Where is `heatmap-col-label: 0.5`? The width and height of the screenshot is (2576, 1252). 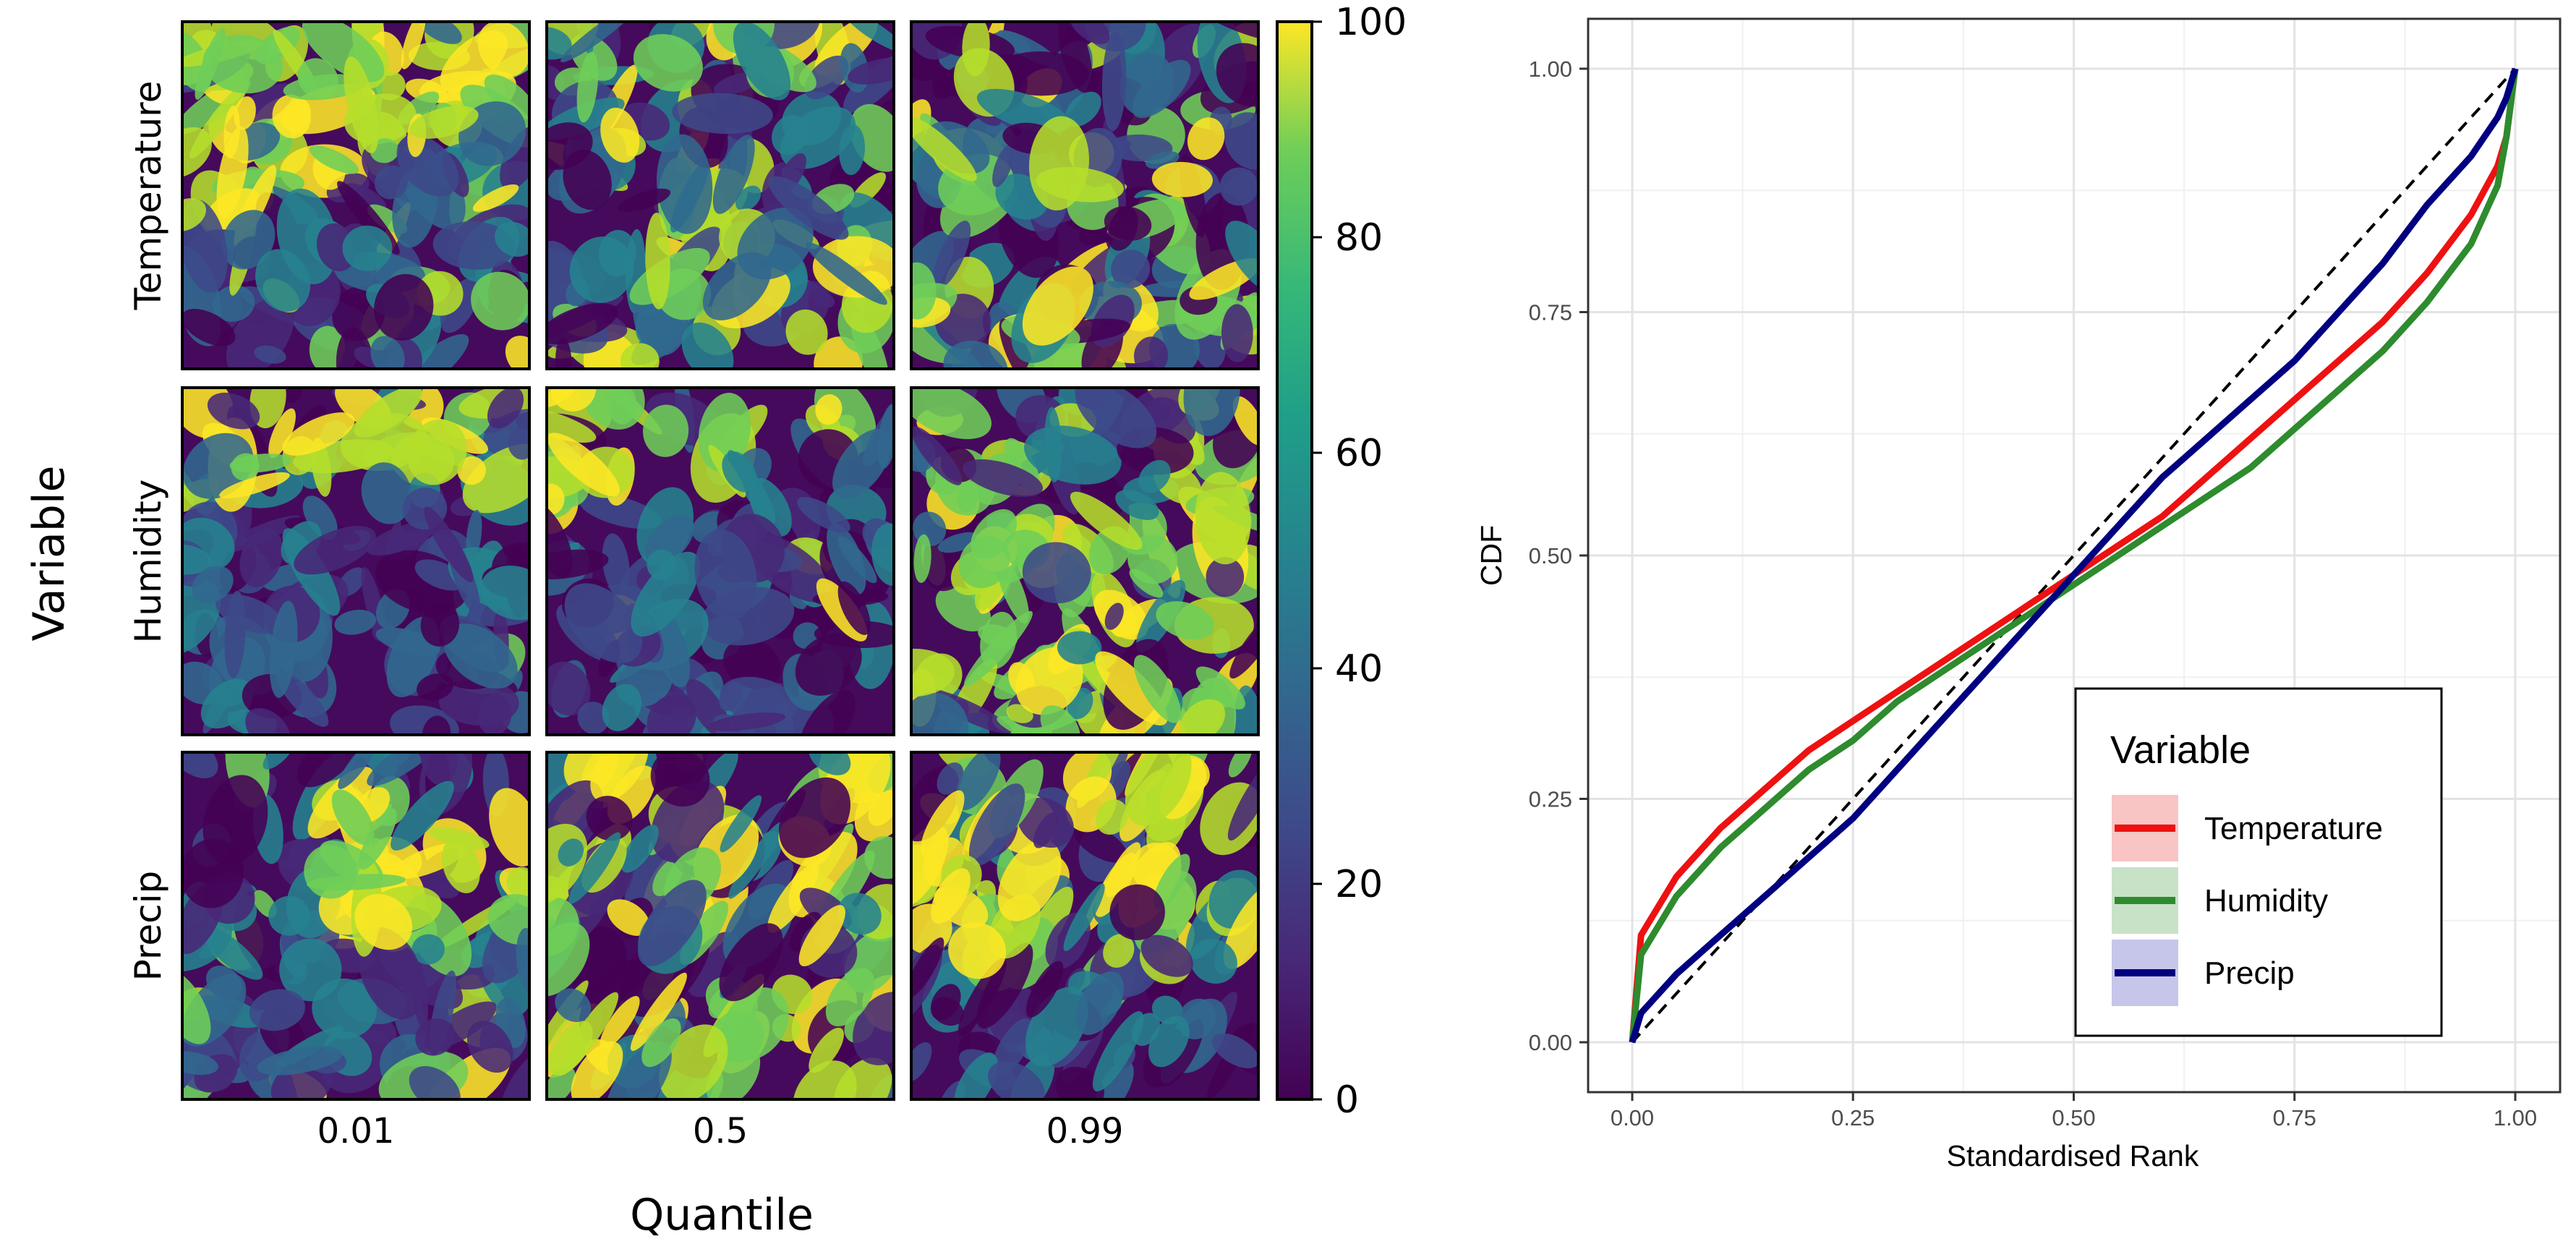
heatmap-col-label: 0.5 is located at coordinates (720, 1131).